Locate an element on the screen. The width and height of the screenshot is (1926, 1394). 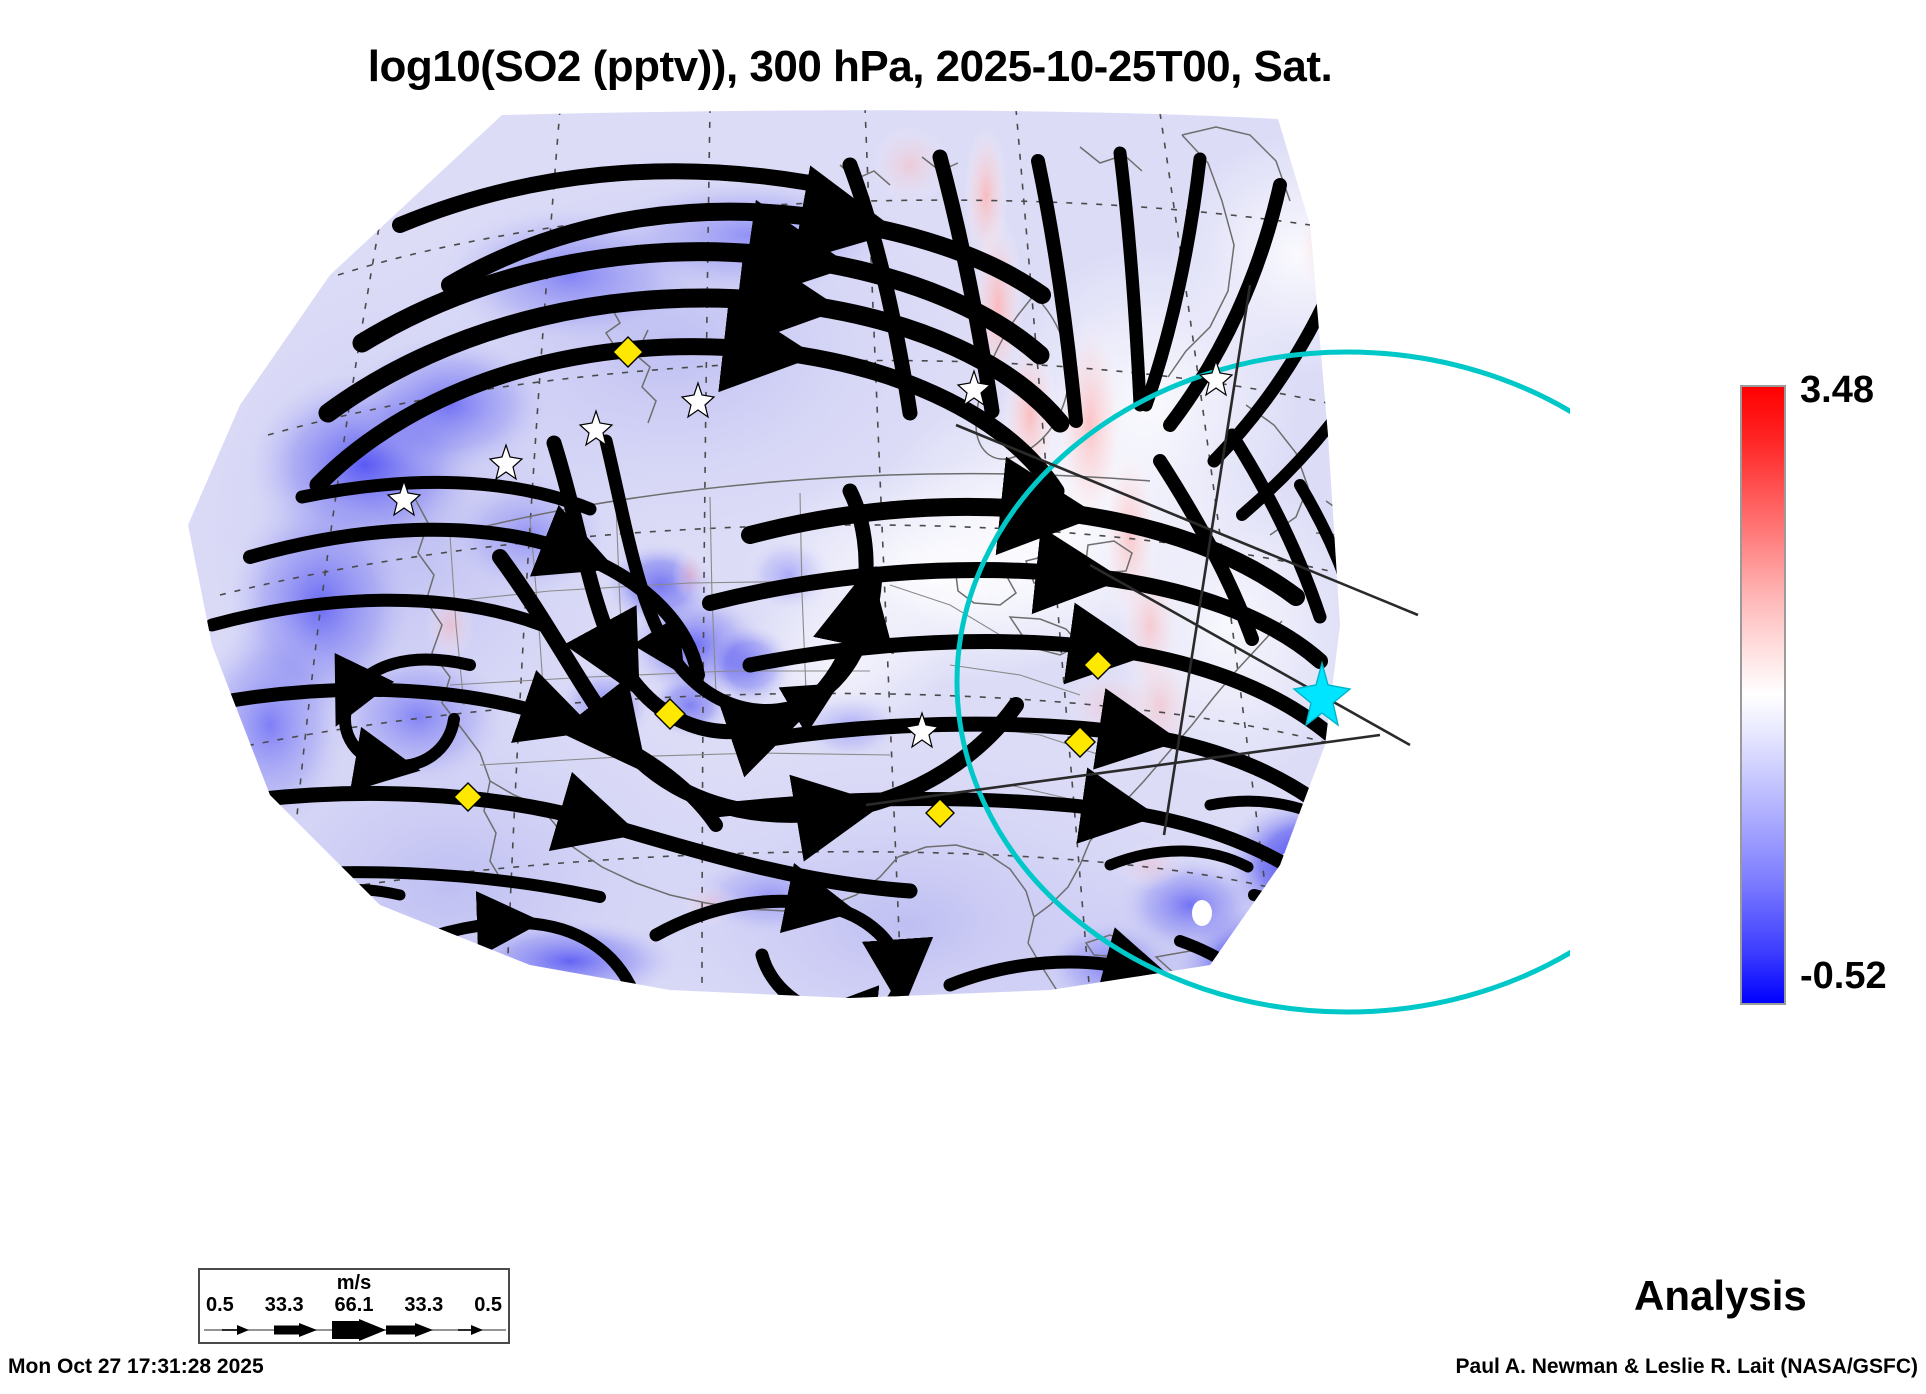
station-diamond-marker is located at coordinates (783, 582).